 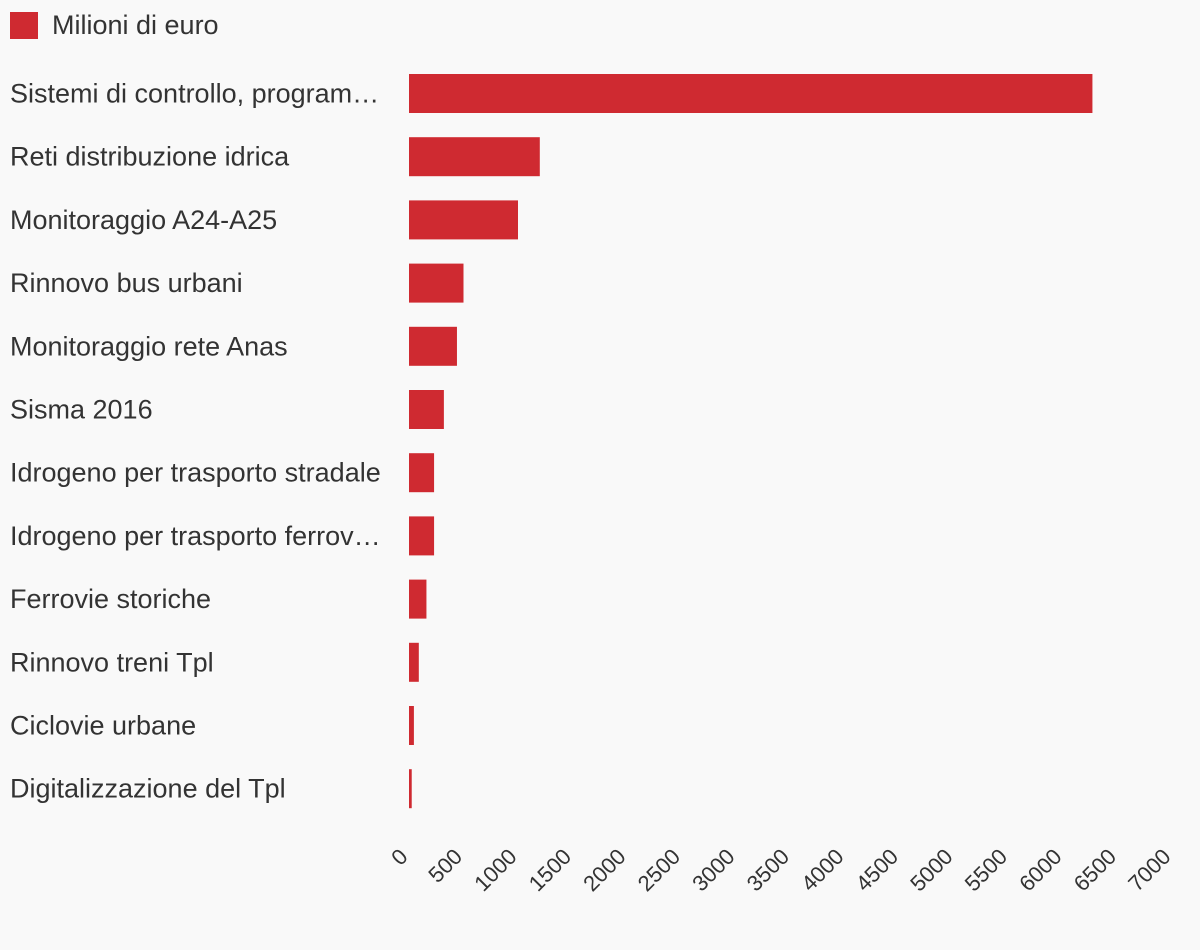 I want to click on category-label: Rinnovo treni Tpl, so click(x=112, y=662).